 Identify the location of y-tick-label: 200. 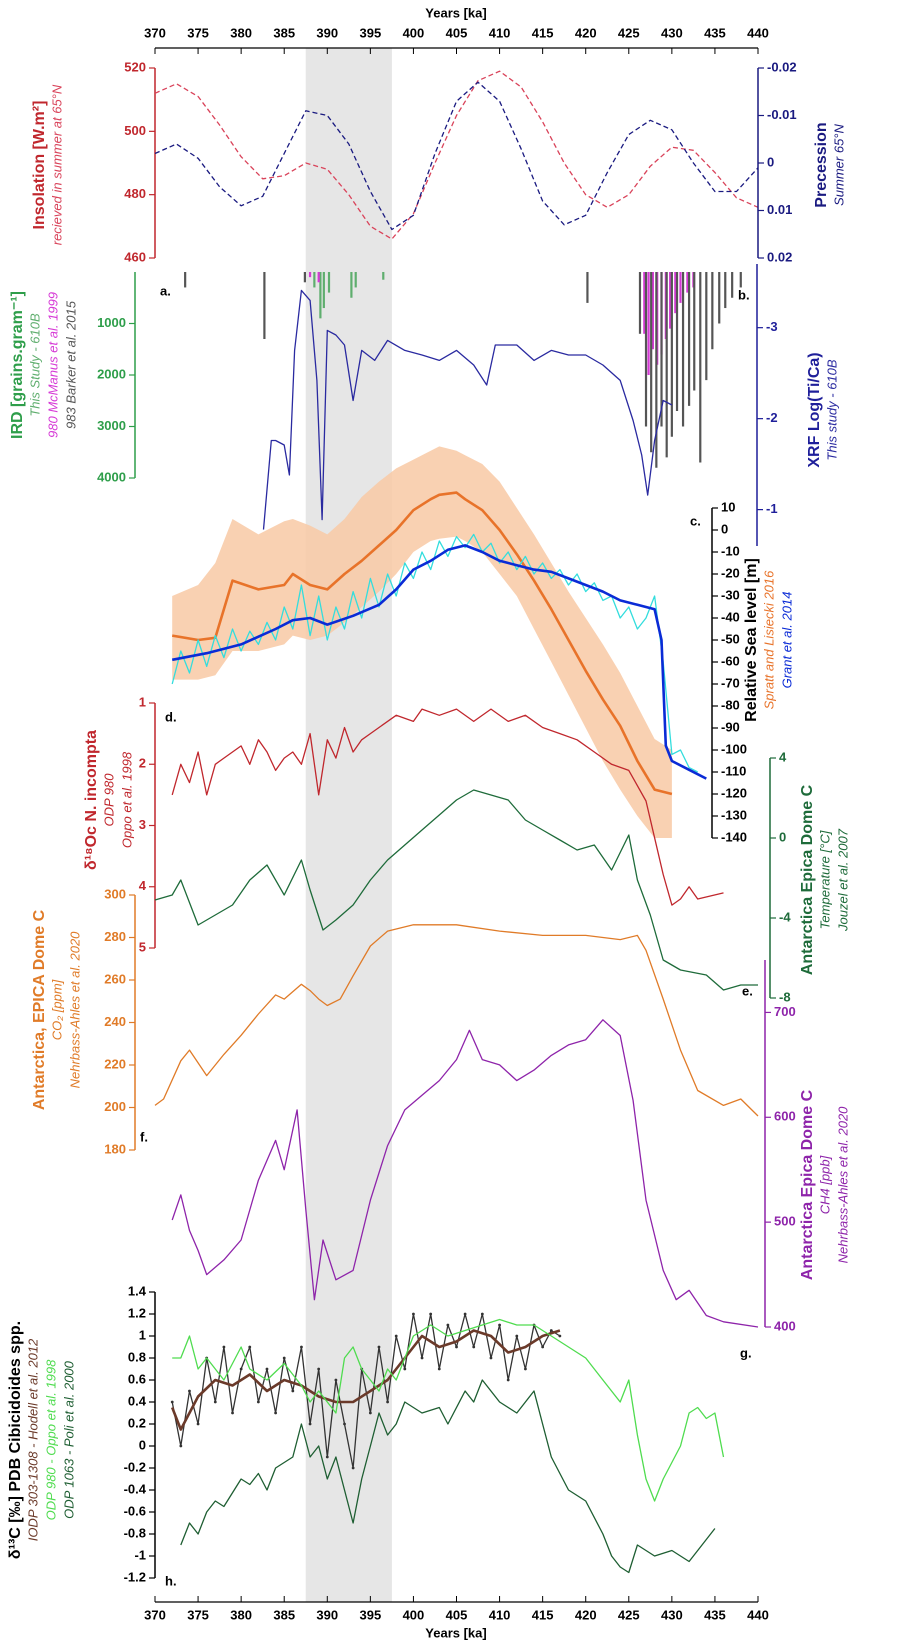
(115, 1106).